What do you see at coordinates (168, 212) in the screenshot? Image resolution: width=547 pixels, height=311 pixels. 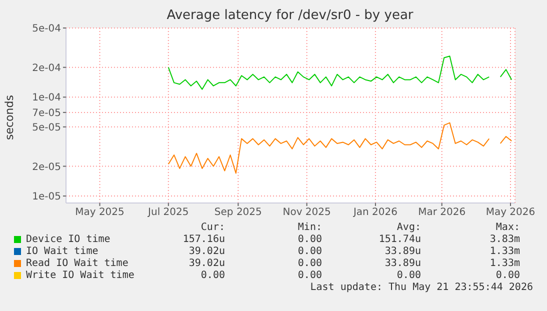 I see `x-tick-label: Jul 2025` at bounding box center [168, 212].